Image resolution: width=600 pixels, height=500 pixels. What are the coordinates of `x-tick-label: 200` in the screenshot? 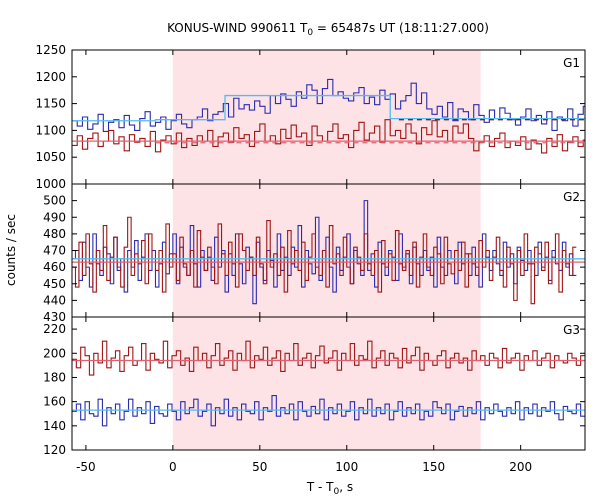 It's located at (520, 467).